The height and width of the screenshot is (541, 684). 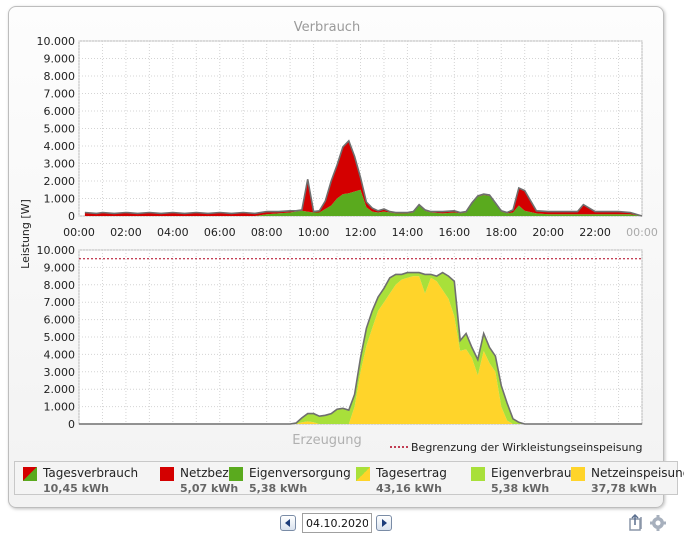 I want to click on legend-label: Netzbezug, so click(x=212, y=473).